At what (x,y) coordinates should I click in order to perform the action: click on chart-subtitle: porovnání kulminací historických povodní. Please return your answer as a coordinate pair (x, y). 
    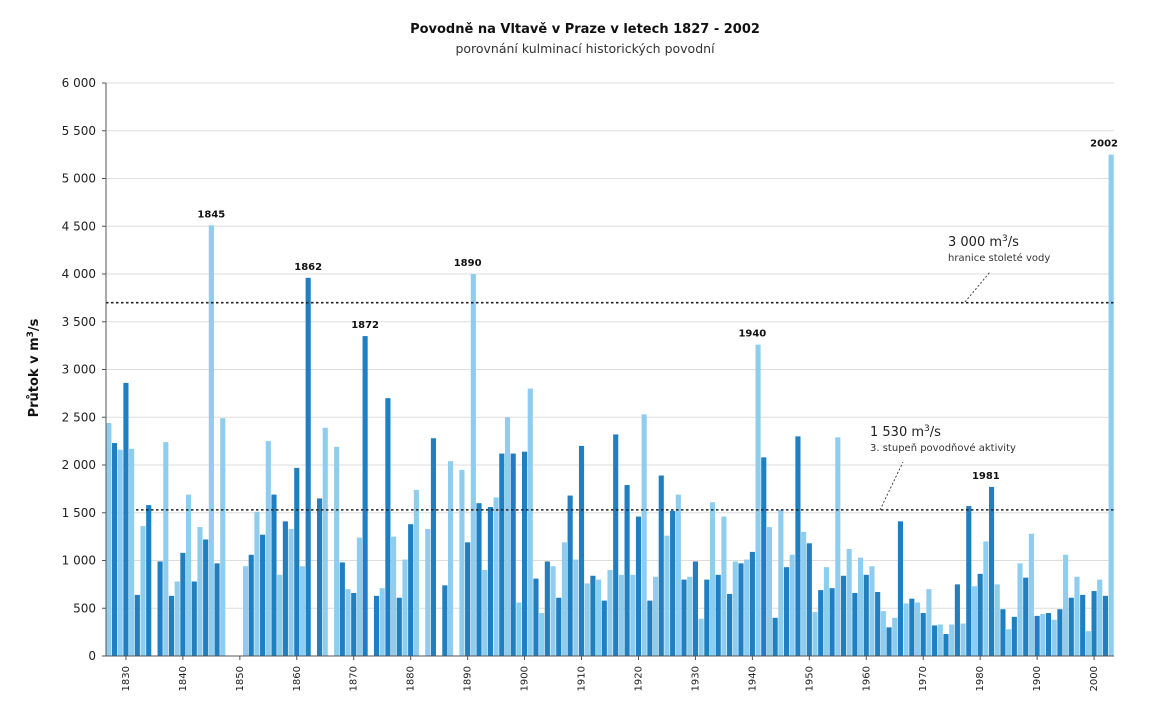
    Looking at the image, I should click on (585, 48).